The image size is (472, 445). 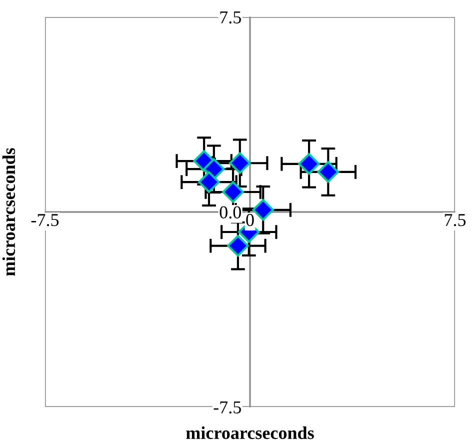 I want to click on y-tick-label: 7.5, so click(x=230, y=17).